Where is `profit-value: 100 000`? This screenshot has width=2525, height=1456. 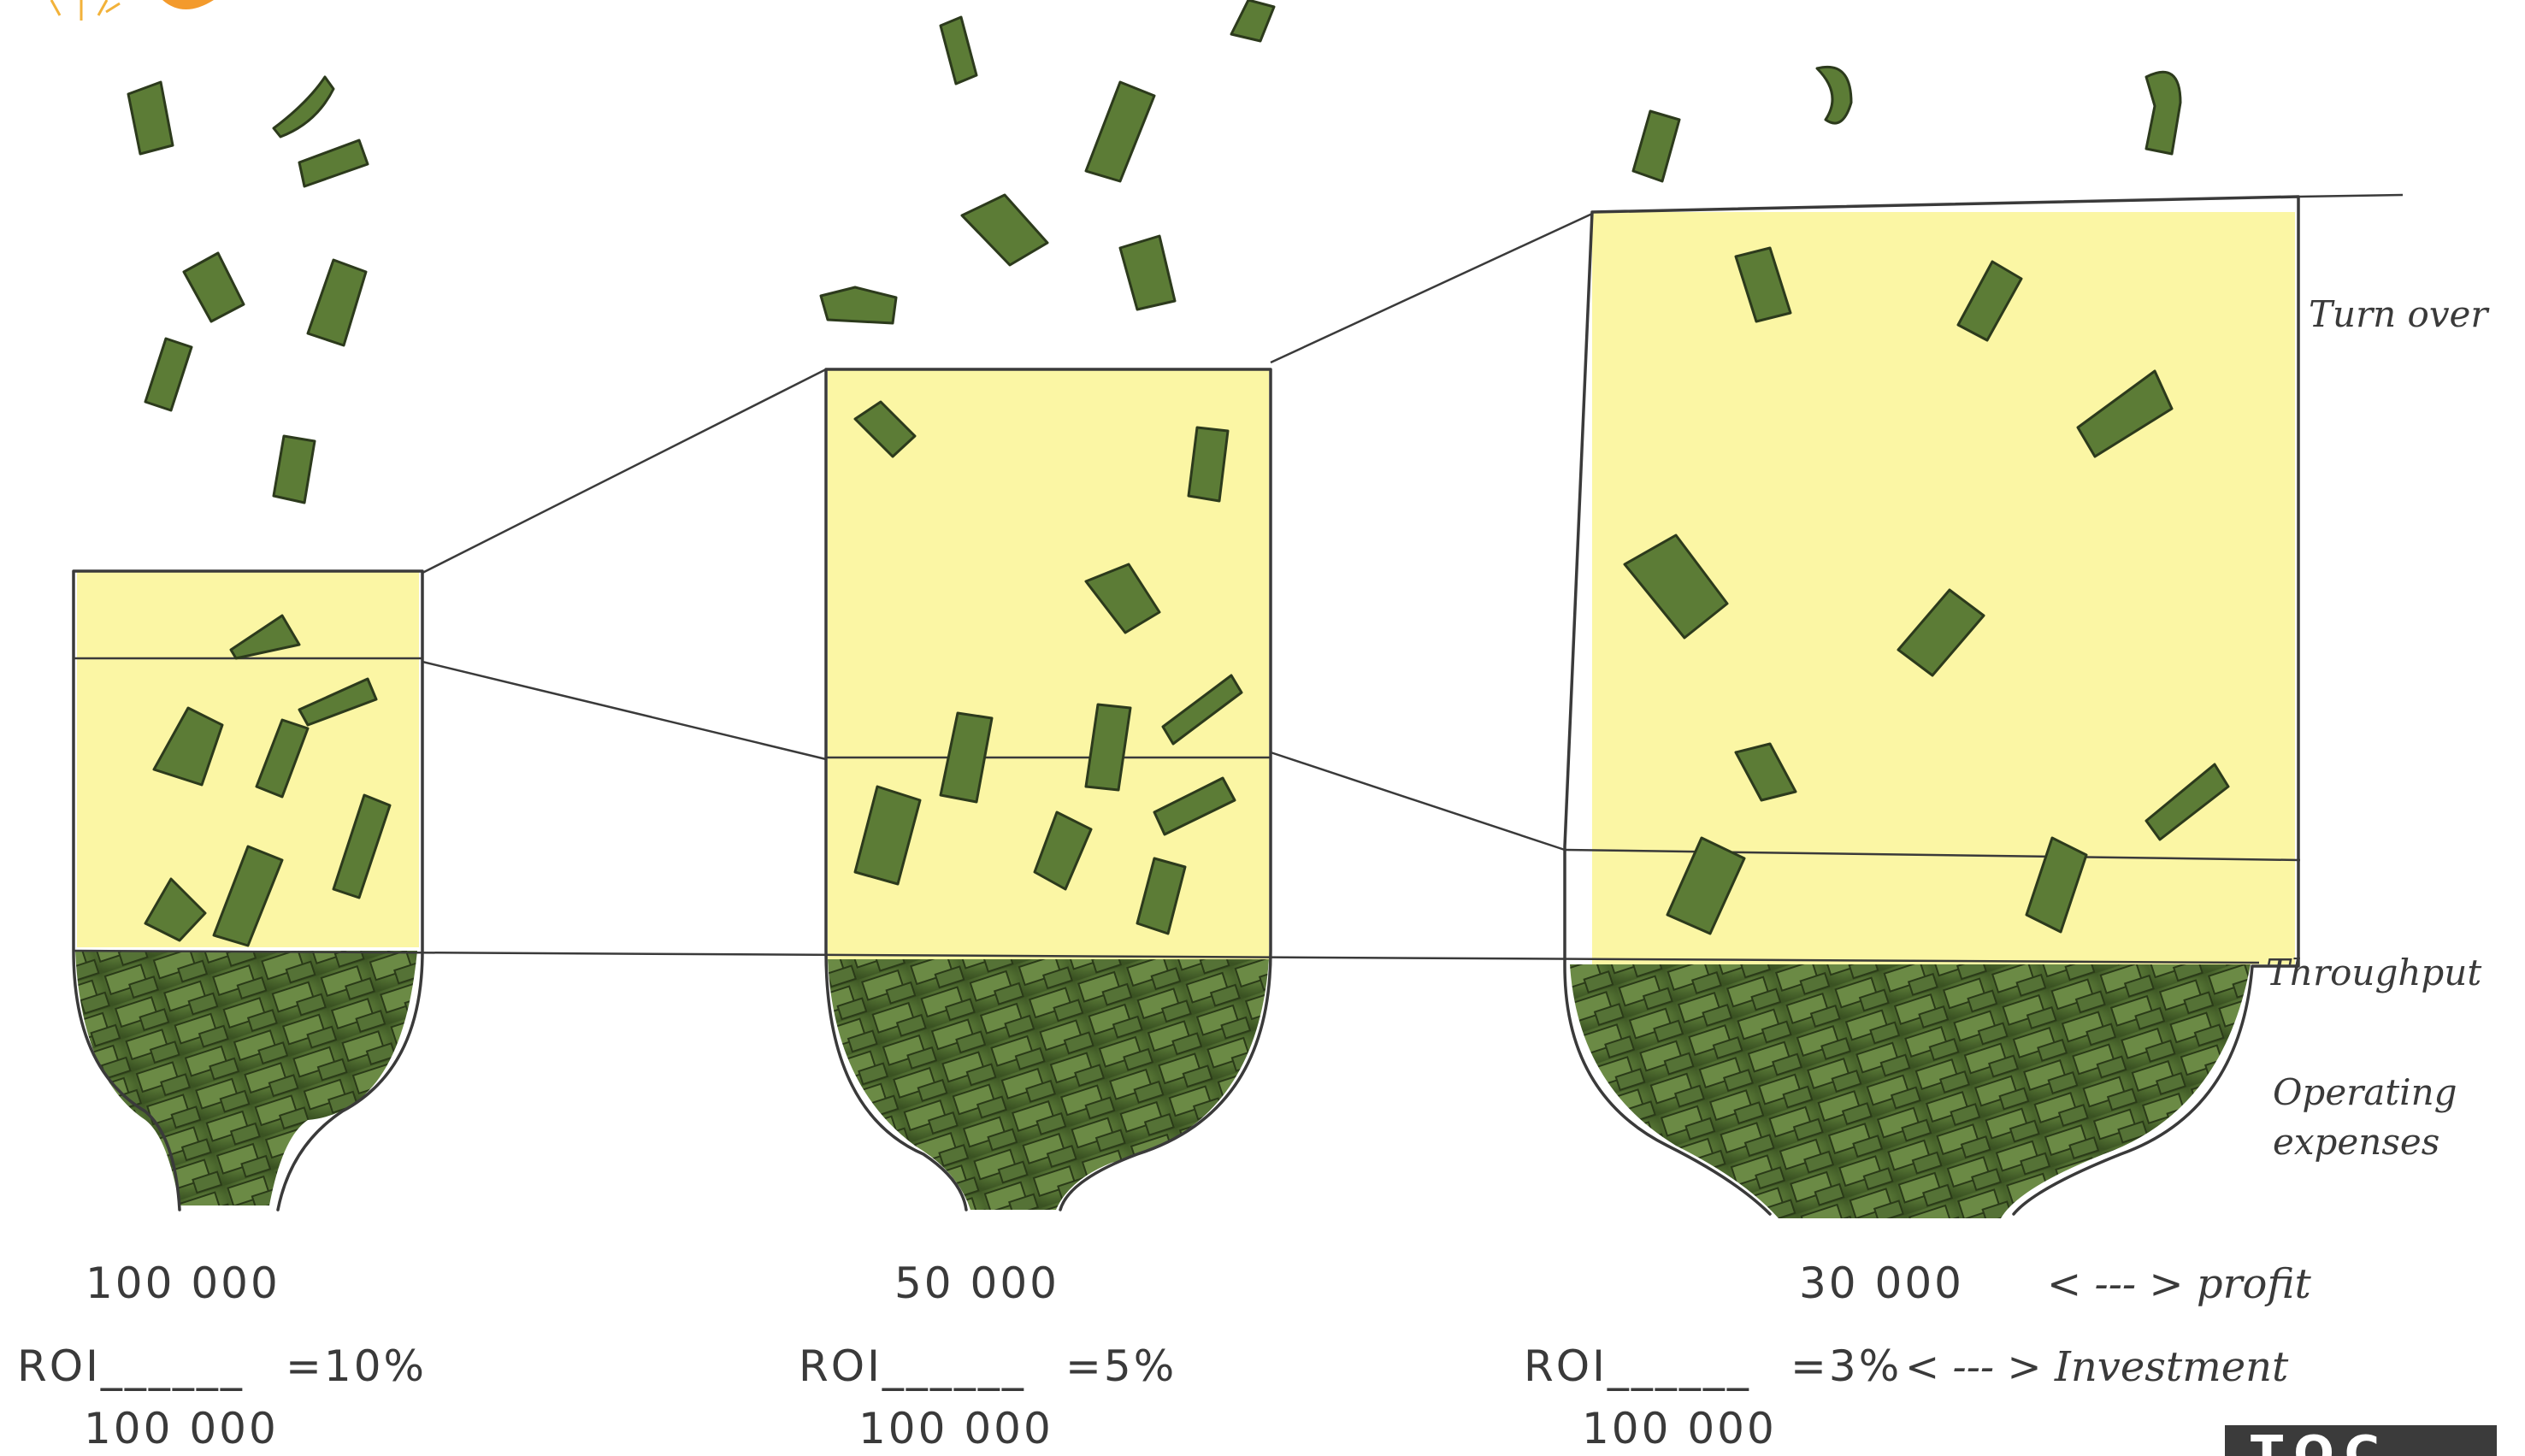 profit-value: 100 000 is located at coordinates (183, 1284).